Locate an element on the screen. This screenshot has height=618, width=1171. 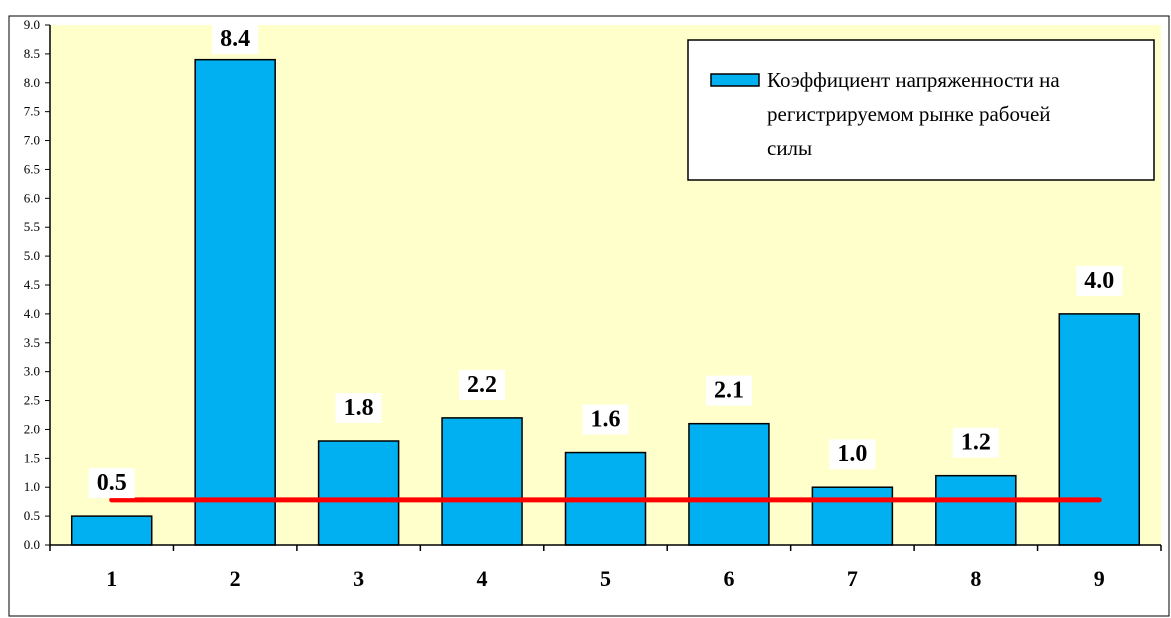
y-tick-label: 6.5 is located at coordinates (32, 168).